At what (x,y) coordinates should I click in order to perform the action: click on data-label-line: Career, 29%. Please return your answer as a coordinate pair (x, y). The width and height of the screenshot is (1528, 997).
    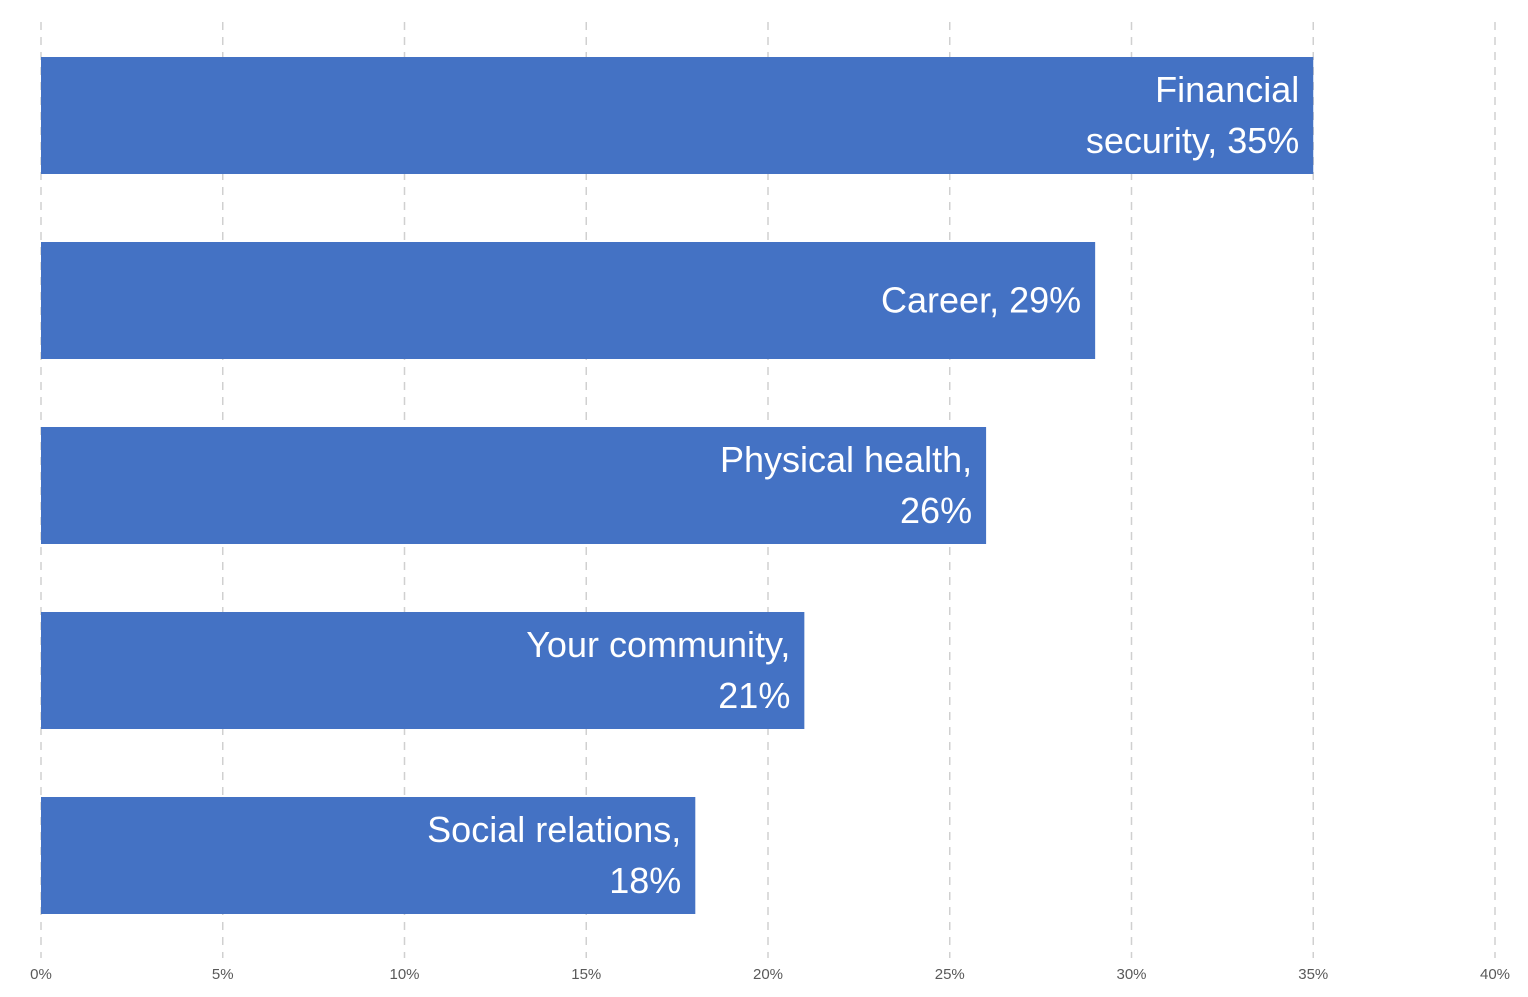
    Looking at the image, I should click on (981, 300).